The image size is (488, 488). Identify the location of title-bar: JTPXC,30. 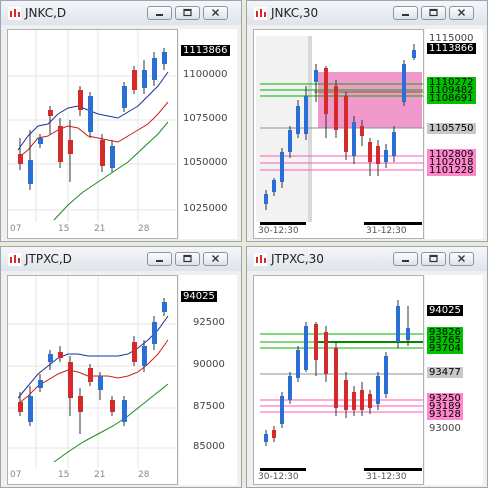
(367, 259).